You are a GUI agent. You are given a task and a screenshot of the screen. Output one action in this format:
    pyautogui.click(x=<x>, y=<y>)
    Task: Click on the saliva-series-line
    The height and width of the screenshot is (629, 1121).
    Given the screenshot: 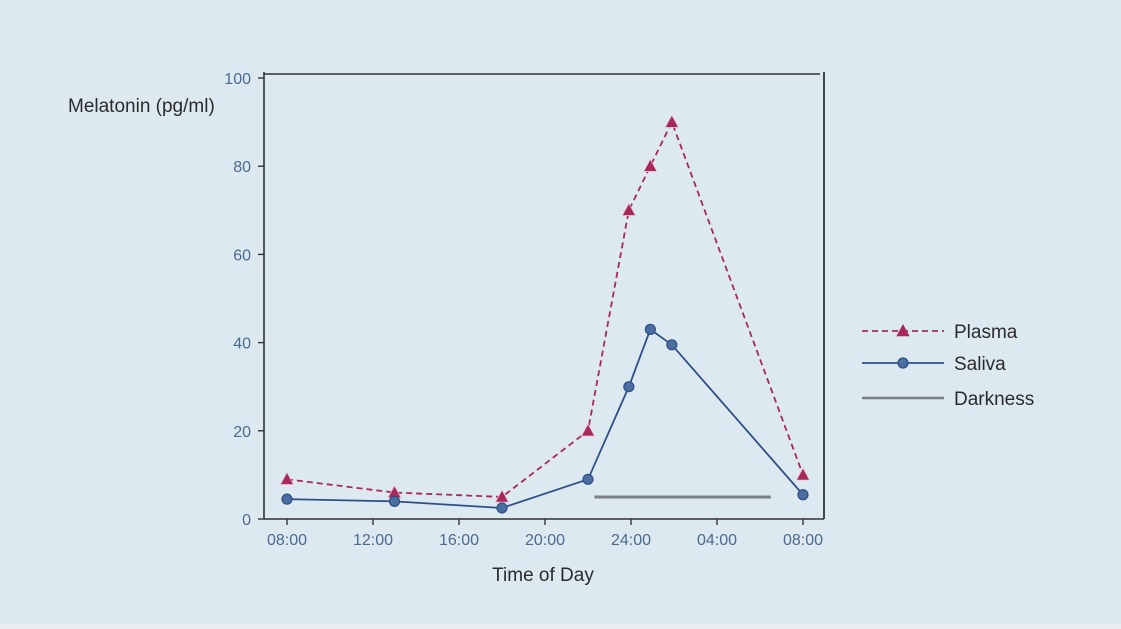 What is the action you would take?
    pyautogui.click(x=545, y=418)
    